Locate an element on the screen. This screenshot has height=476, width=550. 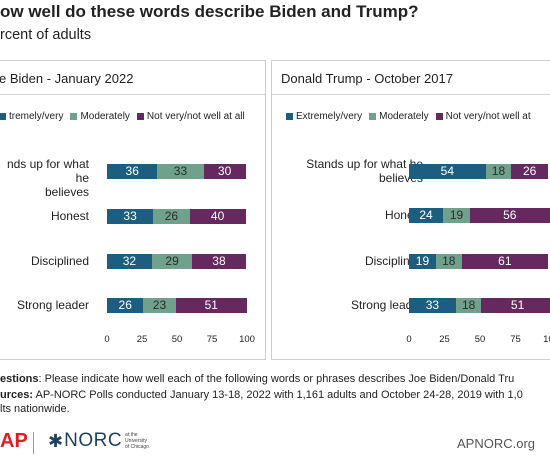
norc-star-icon: ✱ is located at coordinates (56, 440).